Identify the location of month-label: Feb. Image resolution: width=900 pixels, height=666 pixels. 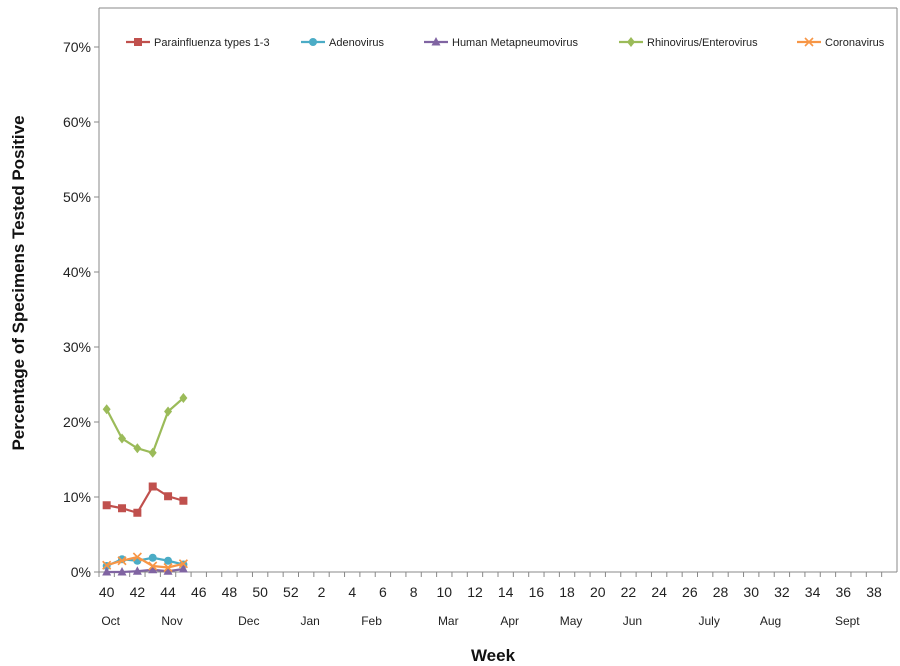
(371, 621).